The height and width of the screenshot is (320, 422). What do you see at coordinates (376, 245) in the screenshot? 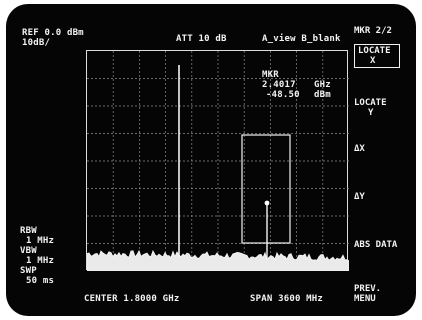
I see `abs-data-label: ABS DATA` at bounding box center [376, 245].